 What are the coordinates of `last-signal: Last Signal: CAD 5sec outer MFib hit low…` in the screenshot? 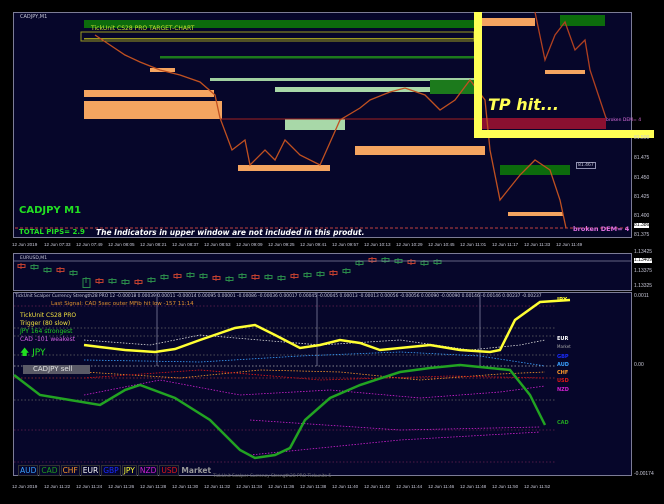 It's located at (122, 304).